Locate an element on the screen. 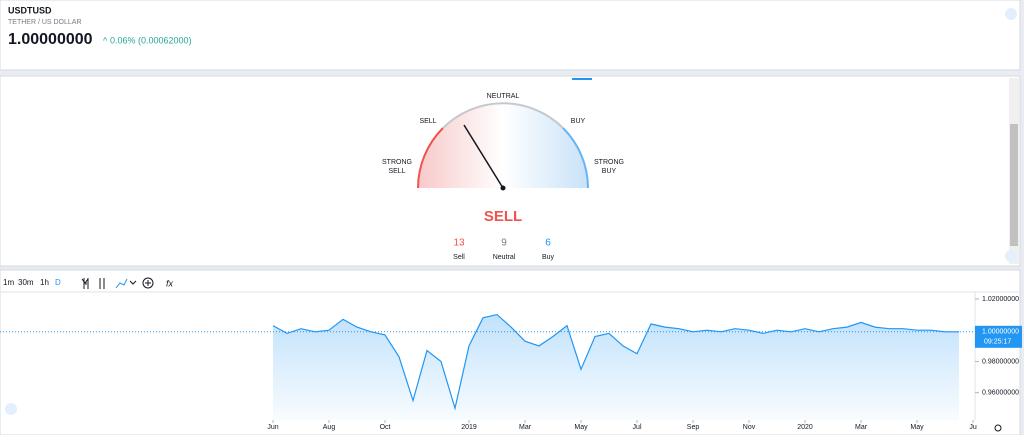 The width and height of the screenshot is (1024, 435). interval: 1h is located at coordinates (44, 282).